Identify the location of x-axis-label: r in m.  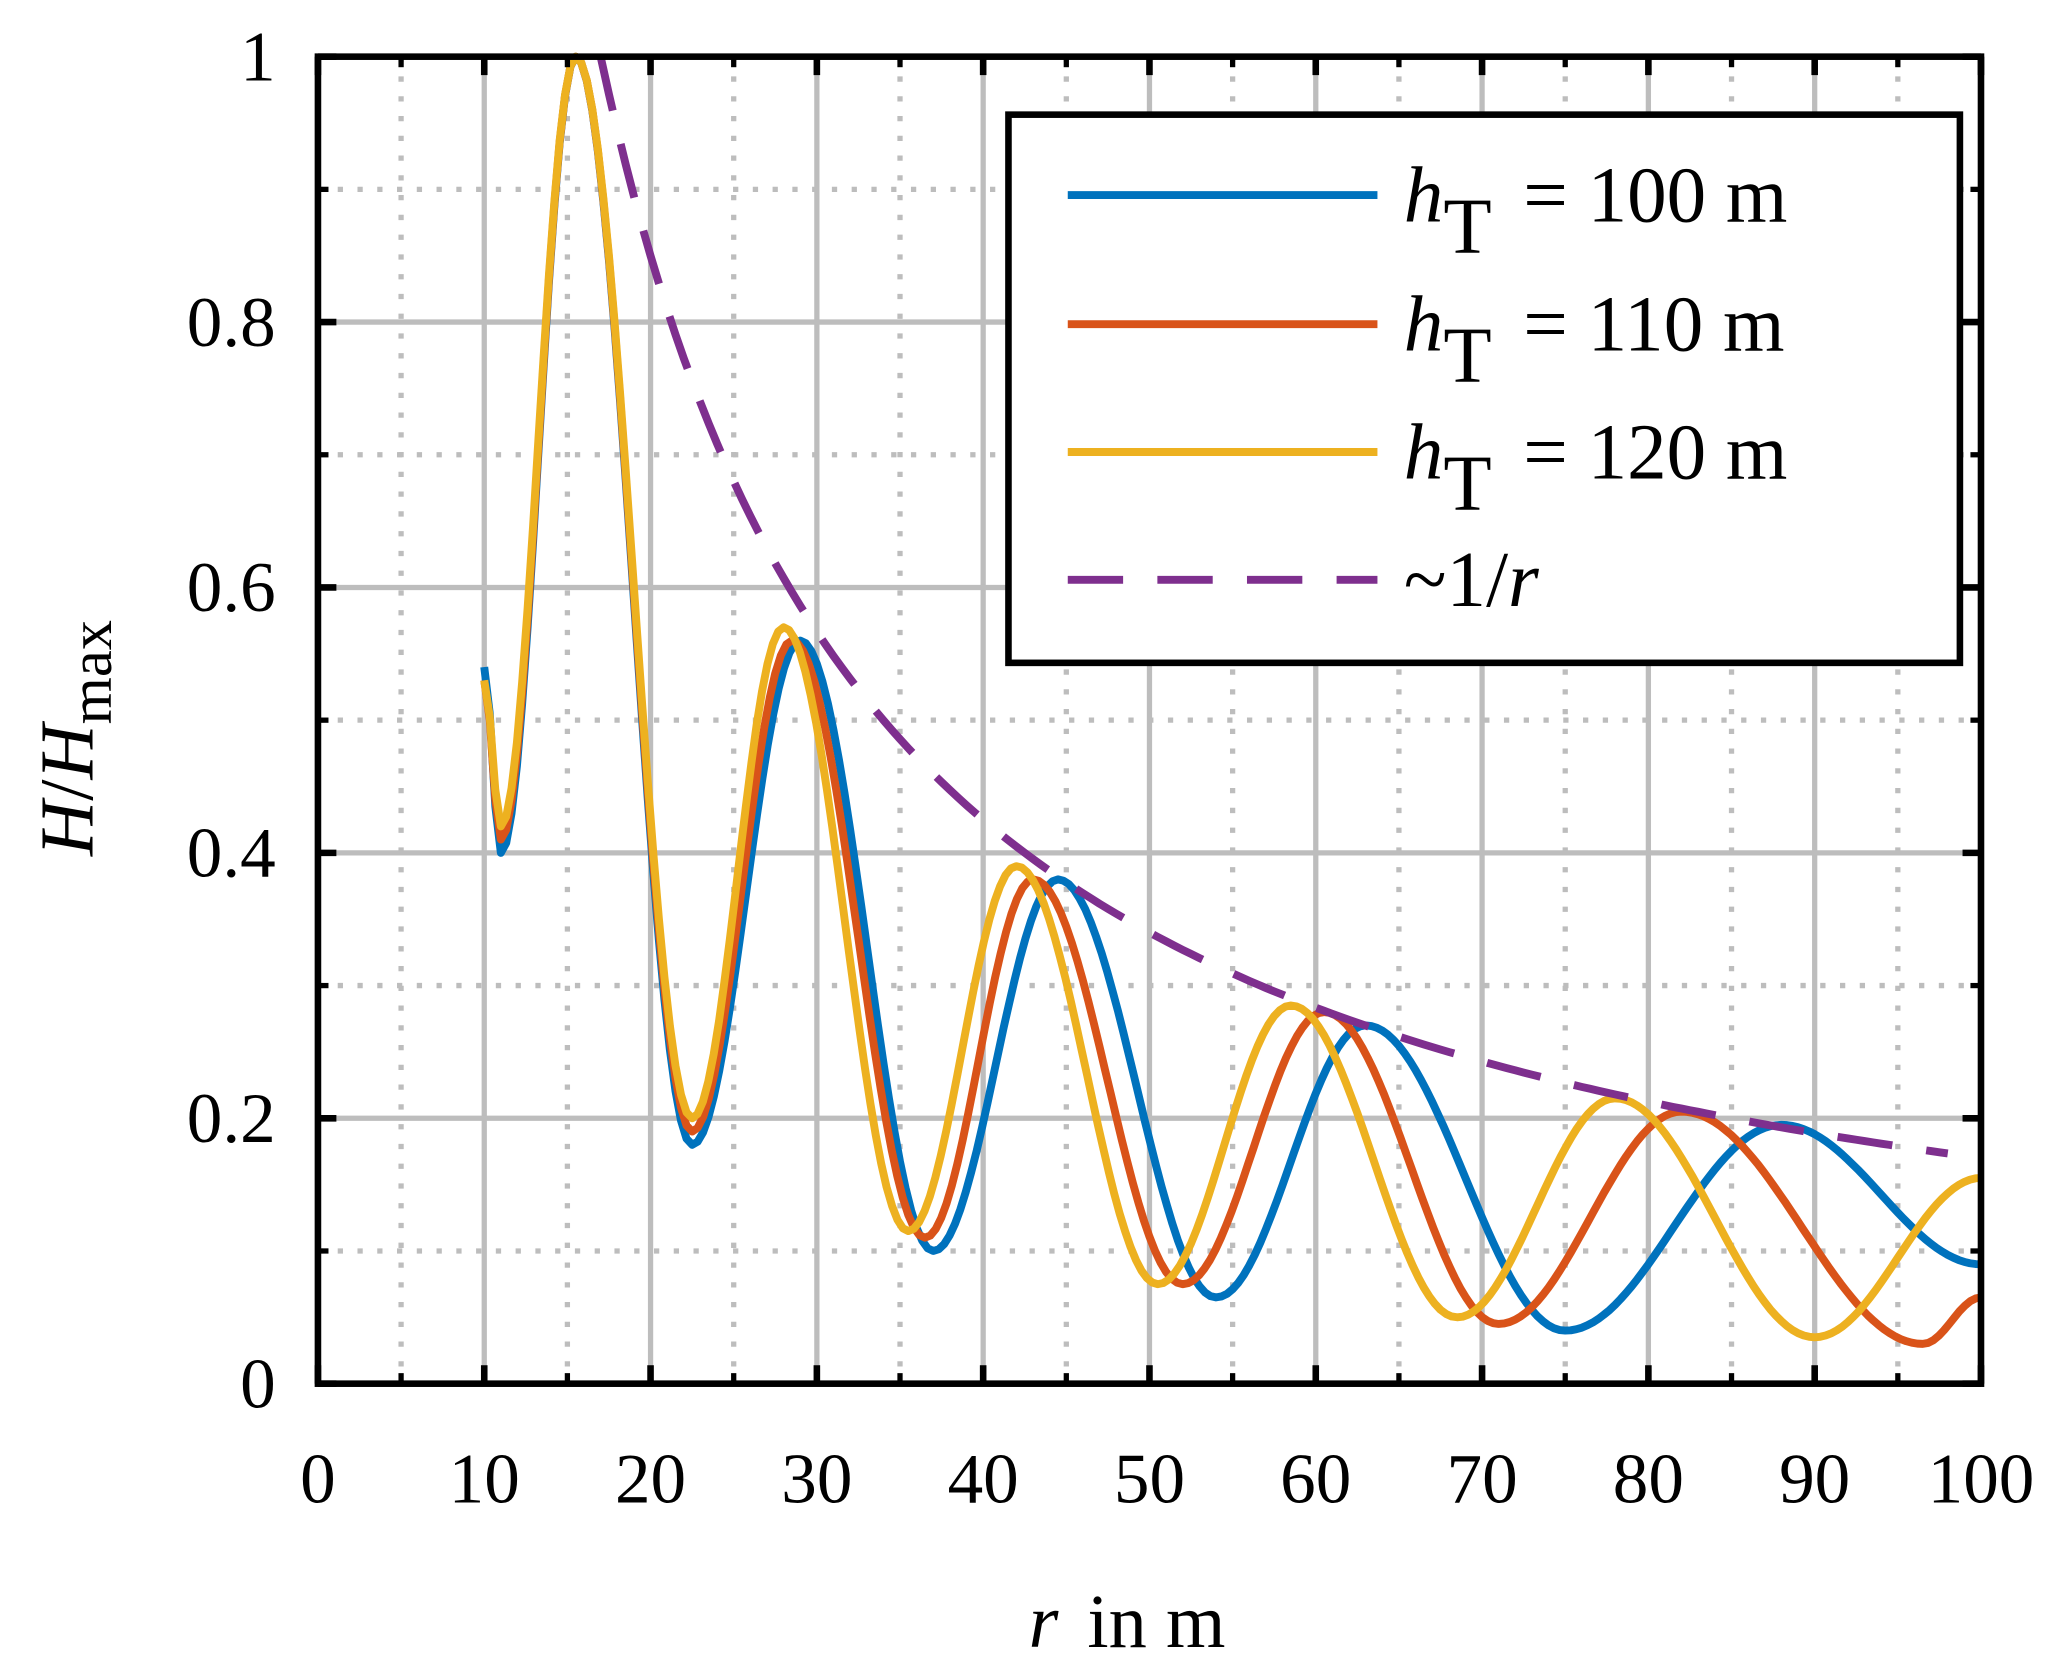
(1127, 1621).